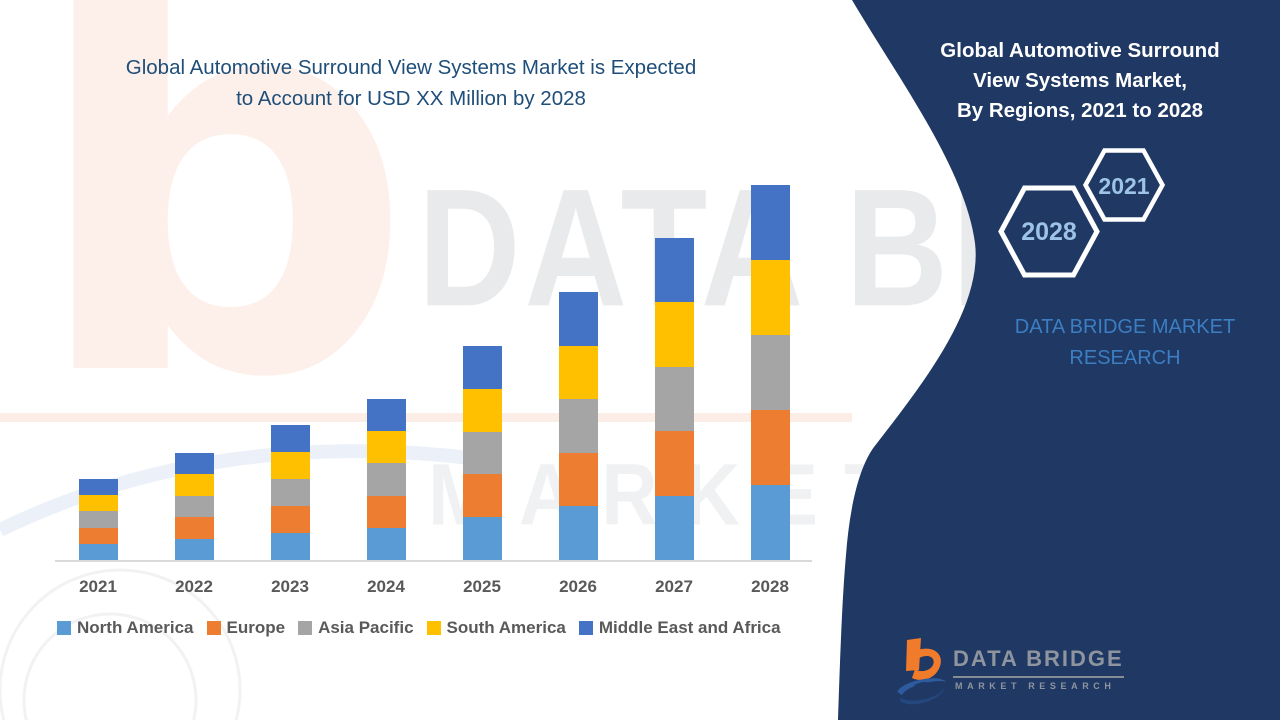 The width and height of the screenshot is (1280, 720). What do you see at coordinates (194, 485) in the screenshot?
I see `bar-2022-segment-south-america` at bounding box center [194, 485].